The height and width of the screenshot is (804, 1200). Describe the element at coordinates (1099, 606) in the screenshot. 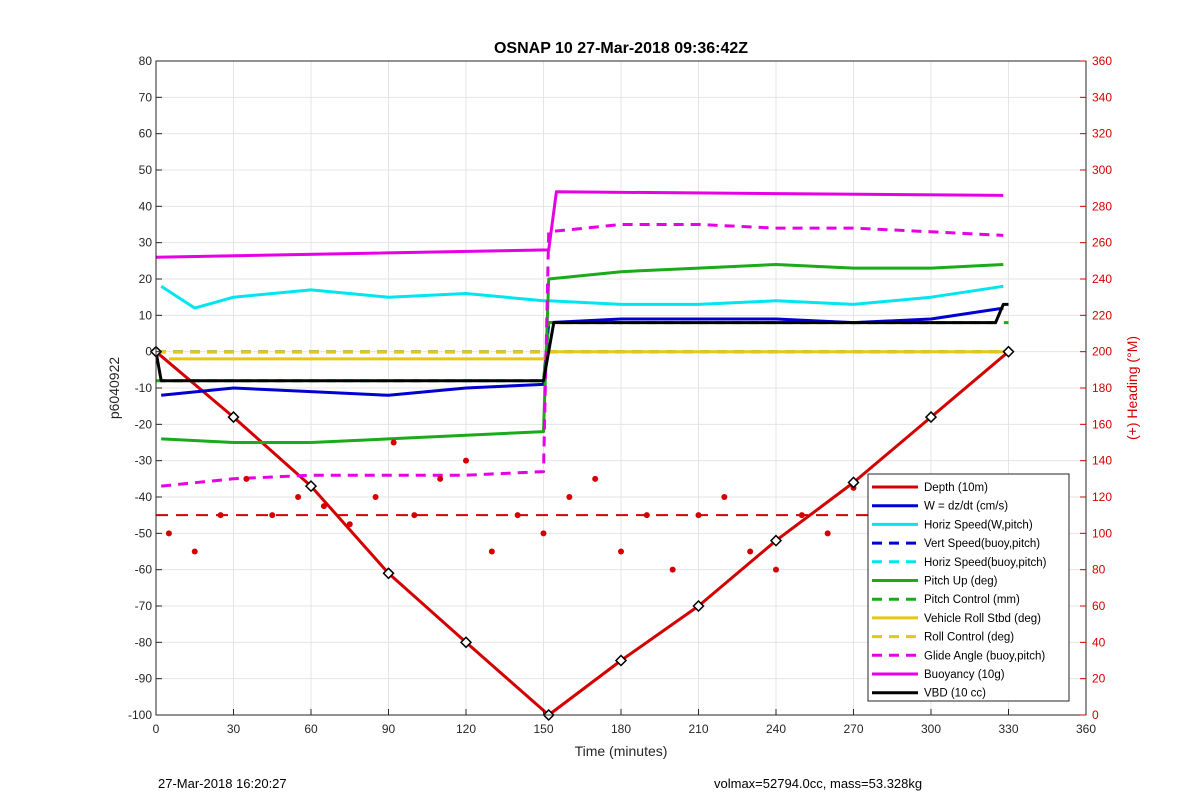

I see `y2-tick-label: 60` at that location.